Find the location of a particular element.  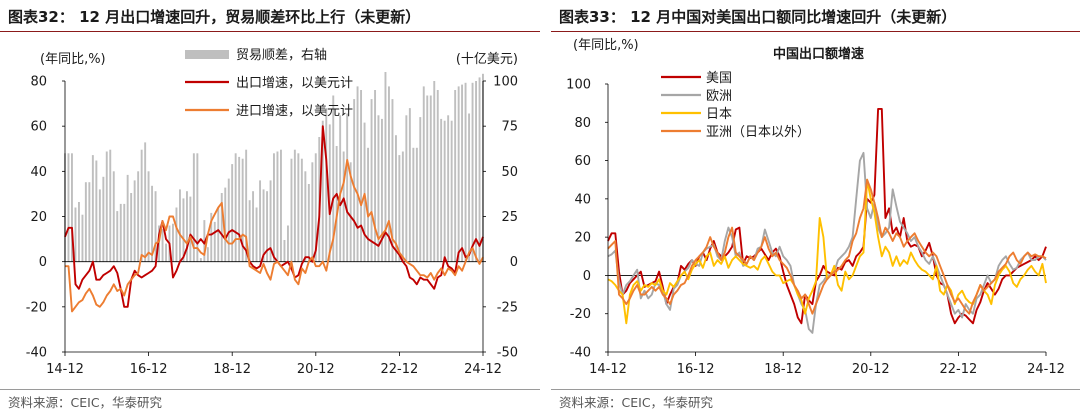

y-tick-label: -25 is located at coordinates (507, 307).